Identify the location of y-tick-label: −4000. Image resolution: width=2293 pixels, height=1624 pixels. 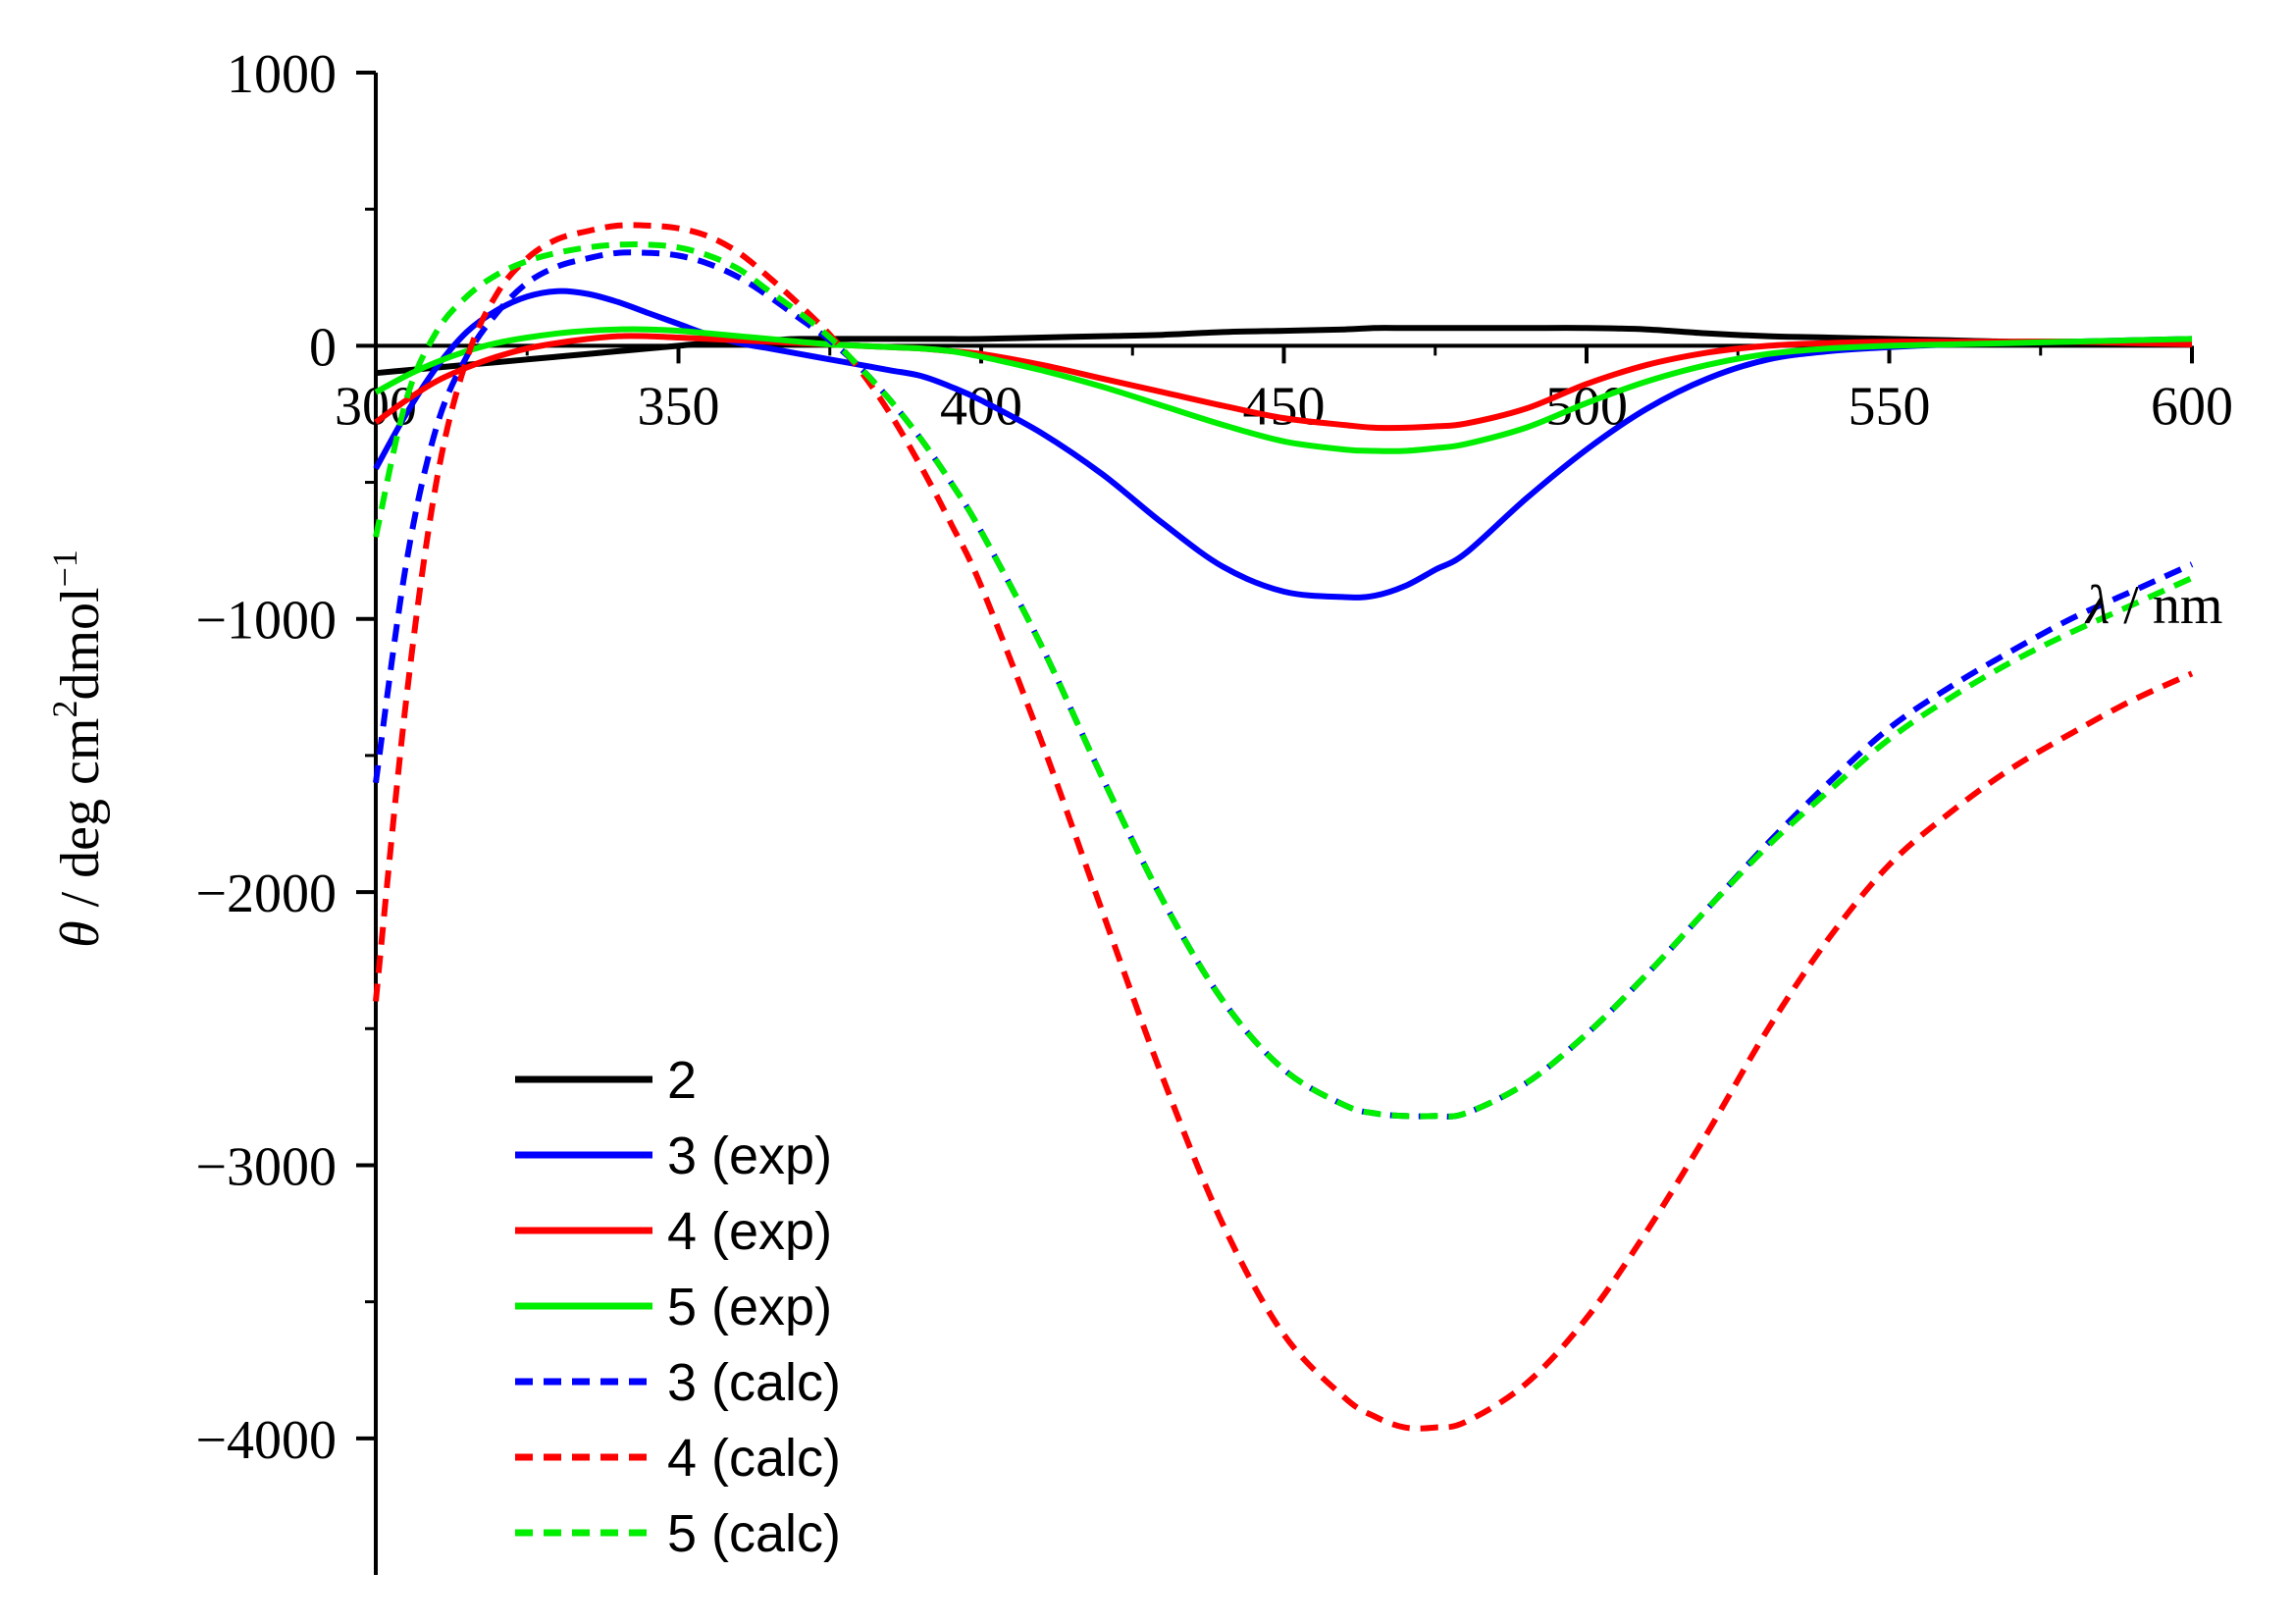
(266, 1440).